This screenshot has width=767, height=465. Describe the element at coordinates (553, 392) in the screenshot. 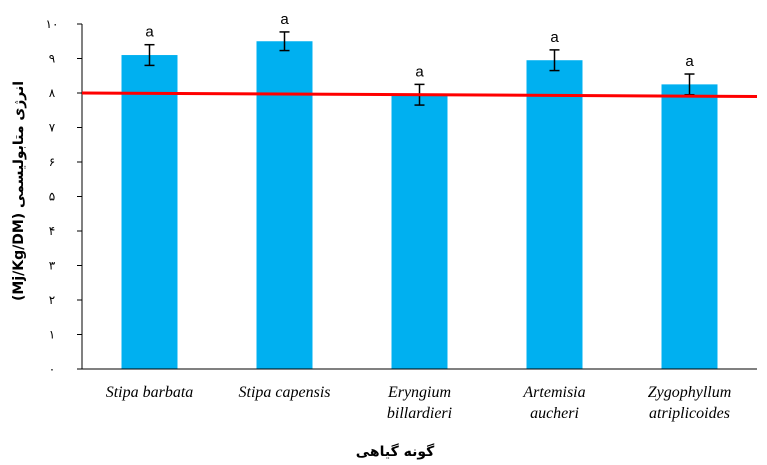

I see `x-category-label: Artemisia` at that location.